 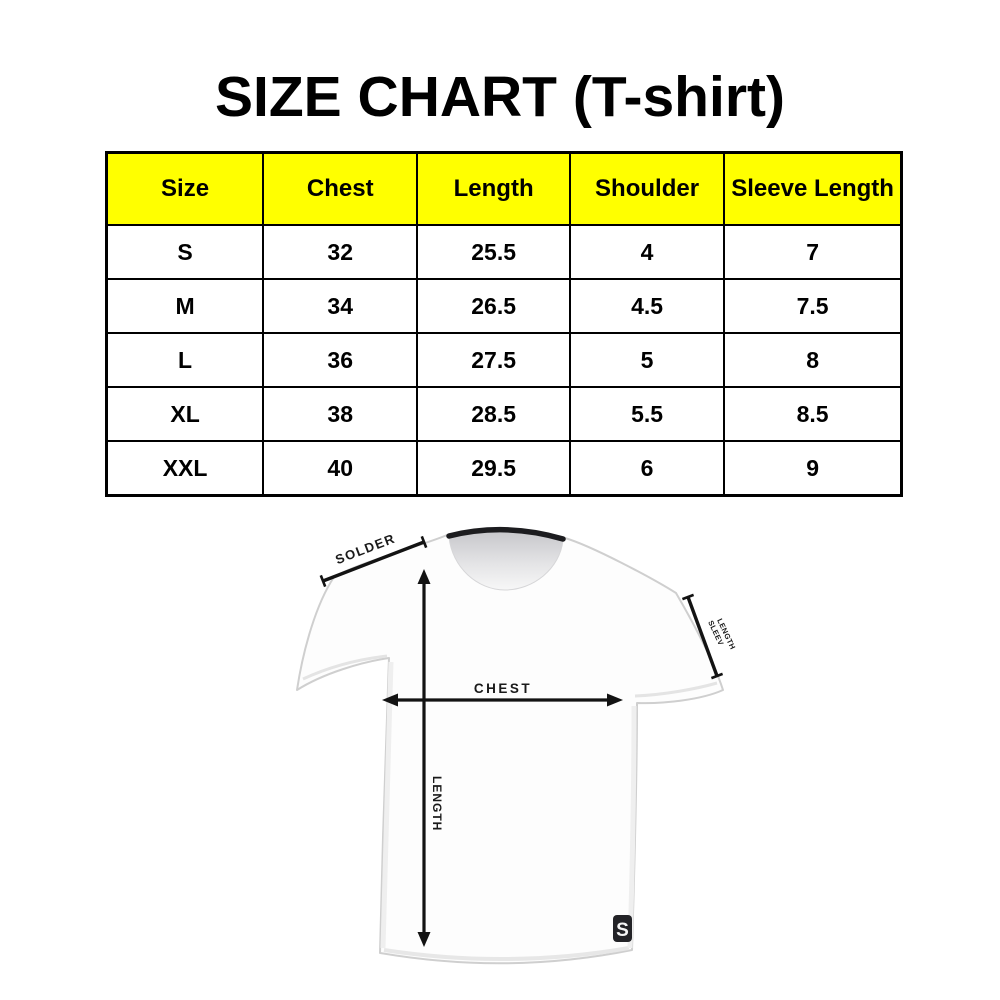 I want to click on table-row-xl: XL 38 28.5 5.5 8.5, so click(x=504, y=414).